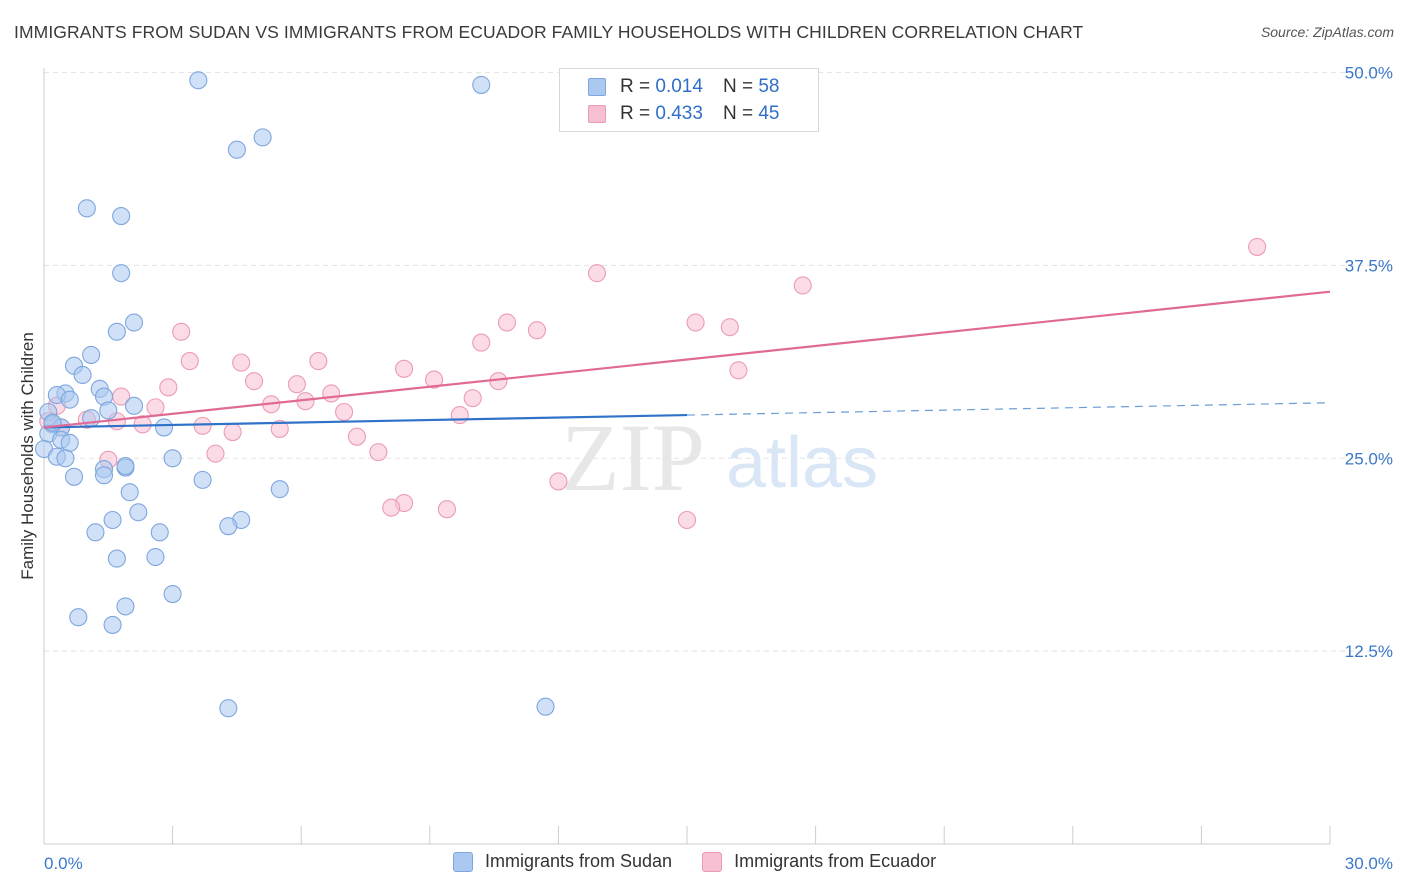 The width and height of the screenshot is (1406, 892). I want to click on correlation-legend: R = 0.014 N = 58 R = 0.433 N = 45, so click(689, 100).